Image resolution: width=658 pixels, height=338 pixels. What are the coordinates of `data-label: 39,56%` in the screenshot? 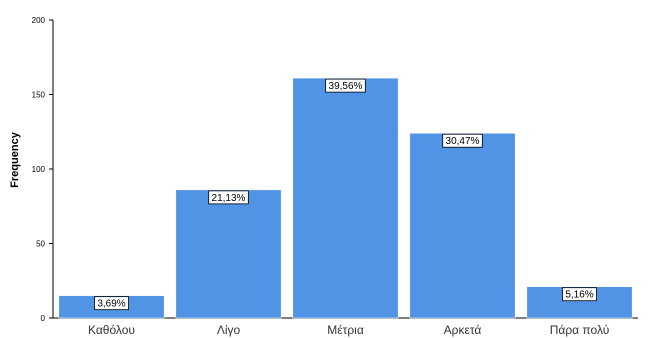 It's located at (346, 86).